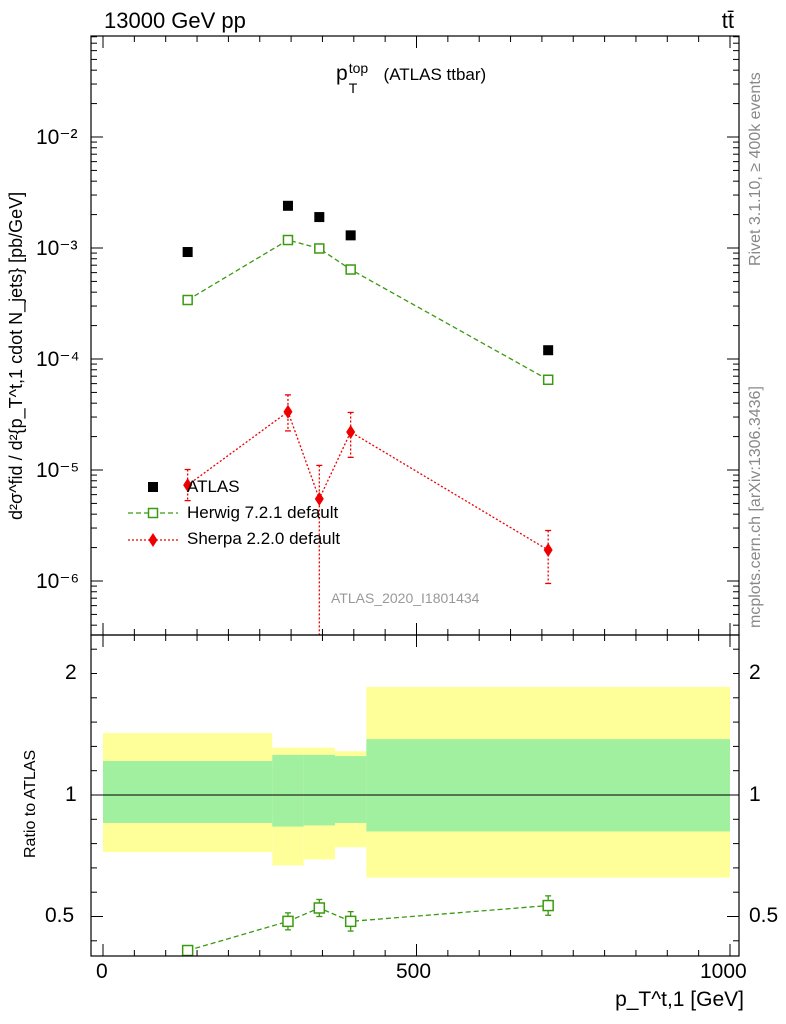 This screenshot has width=786, height=1024. Describe the element at coordinates (435, 74) in the screenshot. I see `title-rest: (ATLAS ttbar)` at that location.